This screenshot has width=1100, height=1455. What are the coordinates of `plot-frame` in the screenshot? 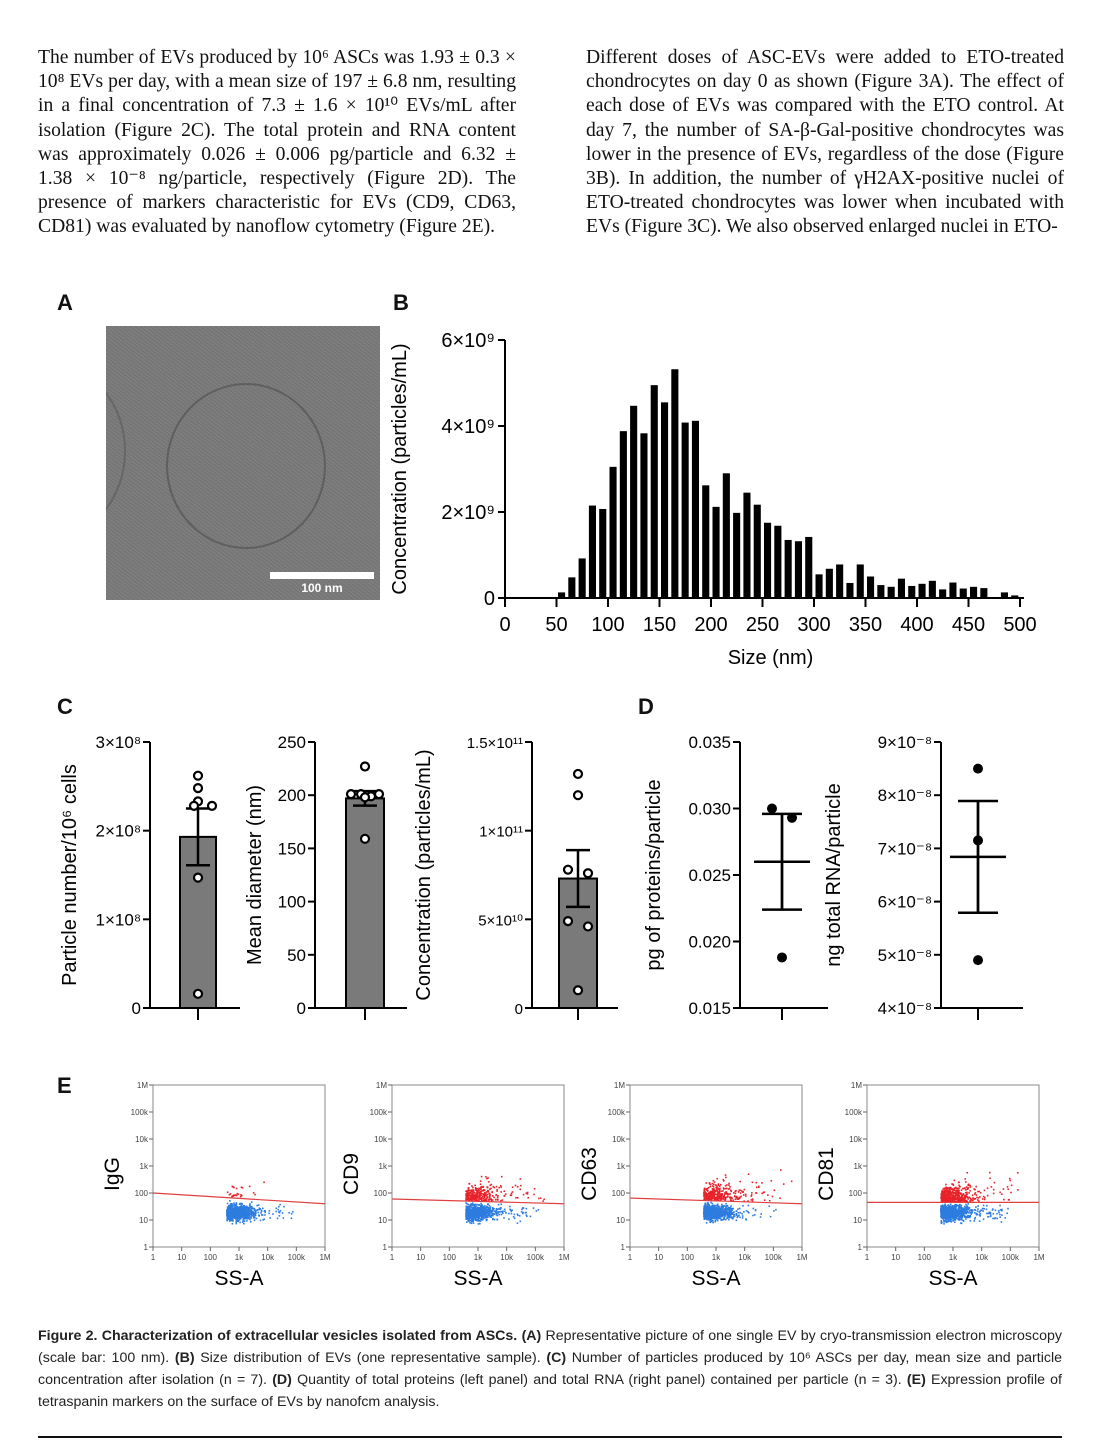 It's located at (716, 1166).